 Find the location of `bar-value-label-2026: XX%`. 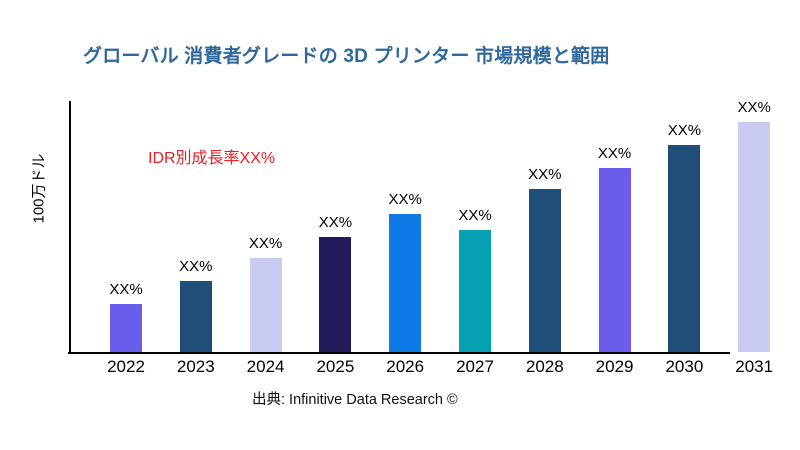

bar-value-label-2026: XX% is located at coordinates (405, 199).